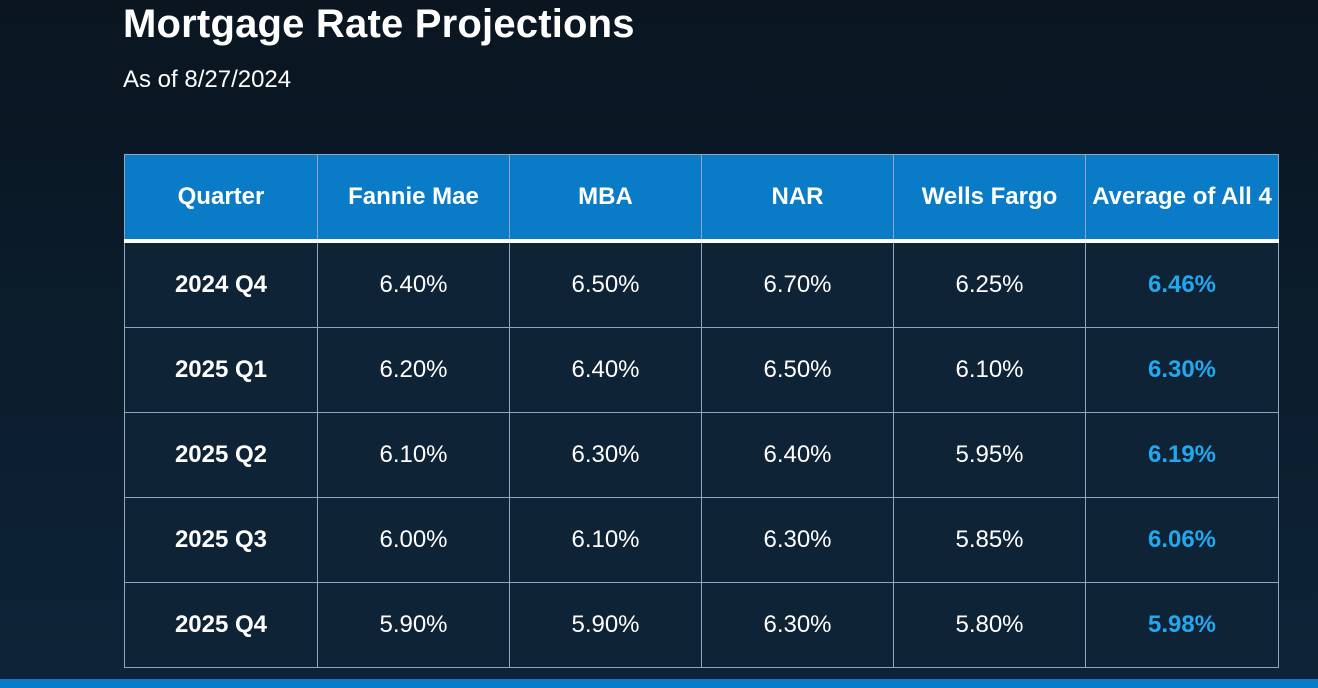  Describe the element at coordinates (797, 284) in the screenshot. I see `nar-cell: 6.70%` at that location.